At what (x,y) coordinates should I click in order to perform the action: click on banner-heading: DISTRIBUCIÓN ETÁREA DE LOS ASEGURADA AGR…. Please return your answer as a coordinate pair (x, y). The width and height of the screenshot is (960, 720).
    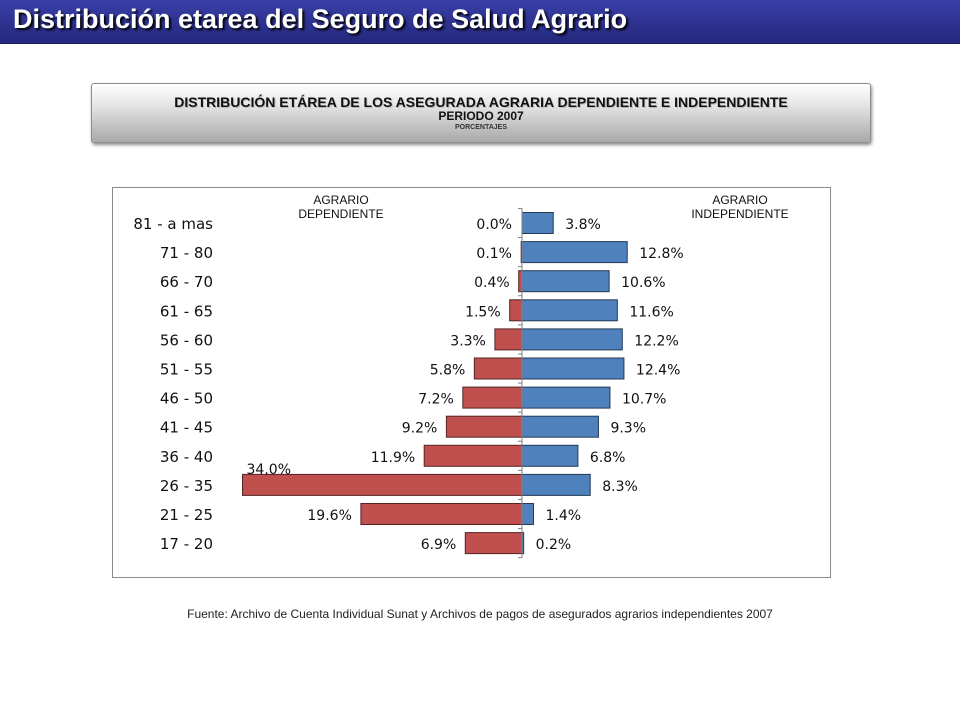
    Looking at the image, I should click on (481, 102).